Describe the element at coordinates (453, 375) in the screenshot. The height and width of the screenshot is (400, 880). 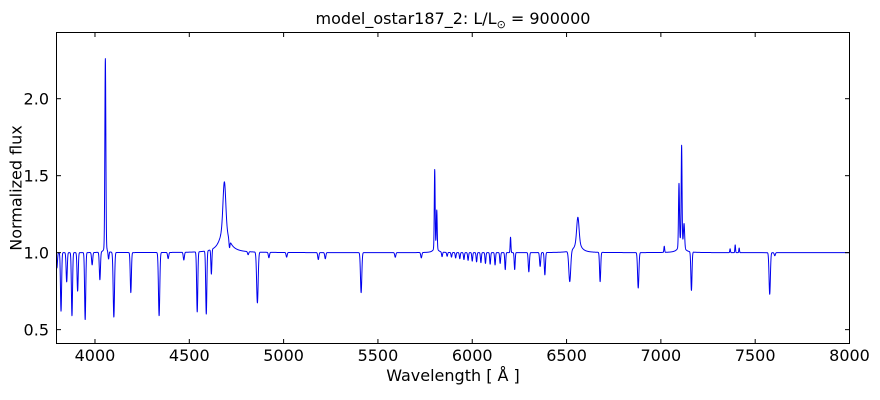
I see `x-axis-label: Wavelength [ Å ]` at that location.